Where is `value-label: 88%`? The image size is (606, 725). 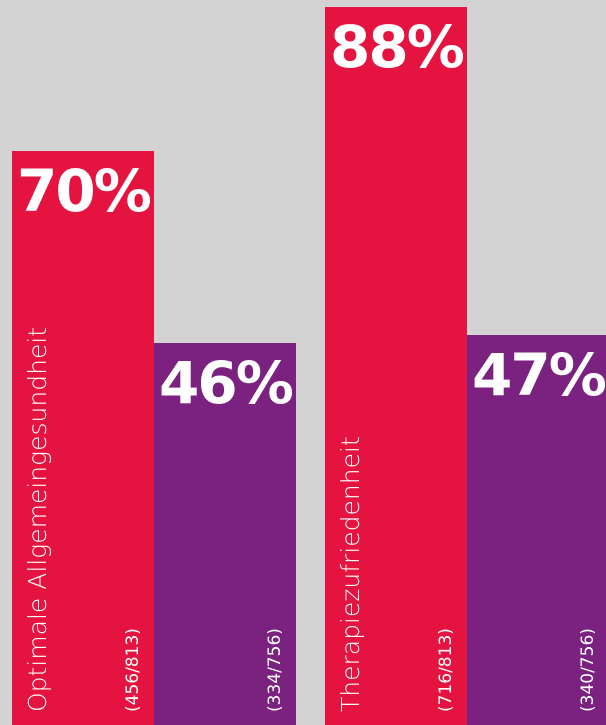
value-label: 88% is located at coordinates (397, 47).